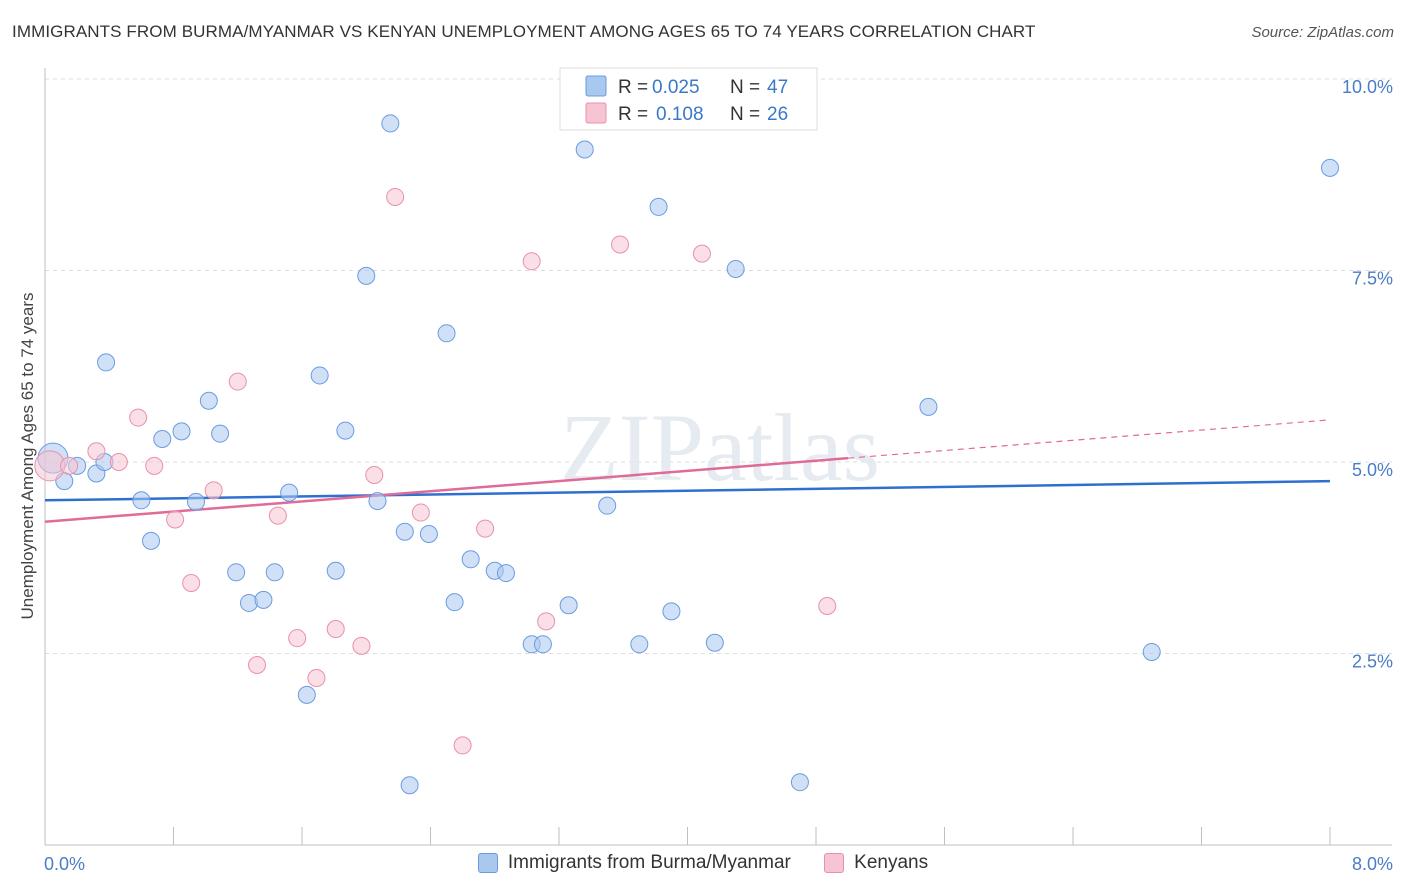 The width and height of the screenshot is (1406, 892). What do you see at coordinates (745, 87) in the screenshot?
I see `stats-legend-n-label-burma: N =` at bounding box center [745, 87].